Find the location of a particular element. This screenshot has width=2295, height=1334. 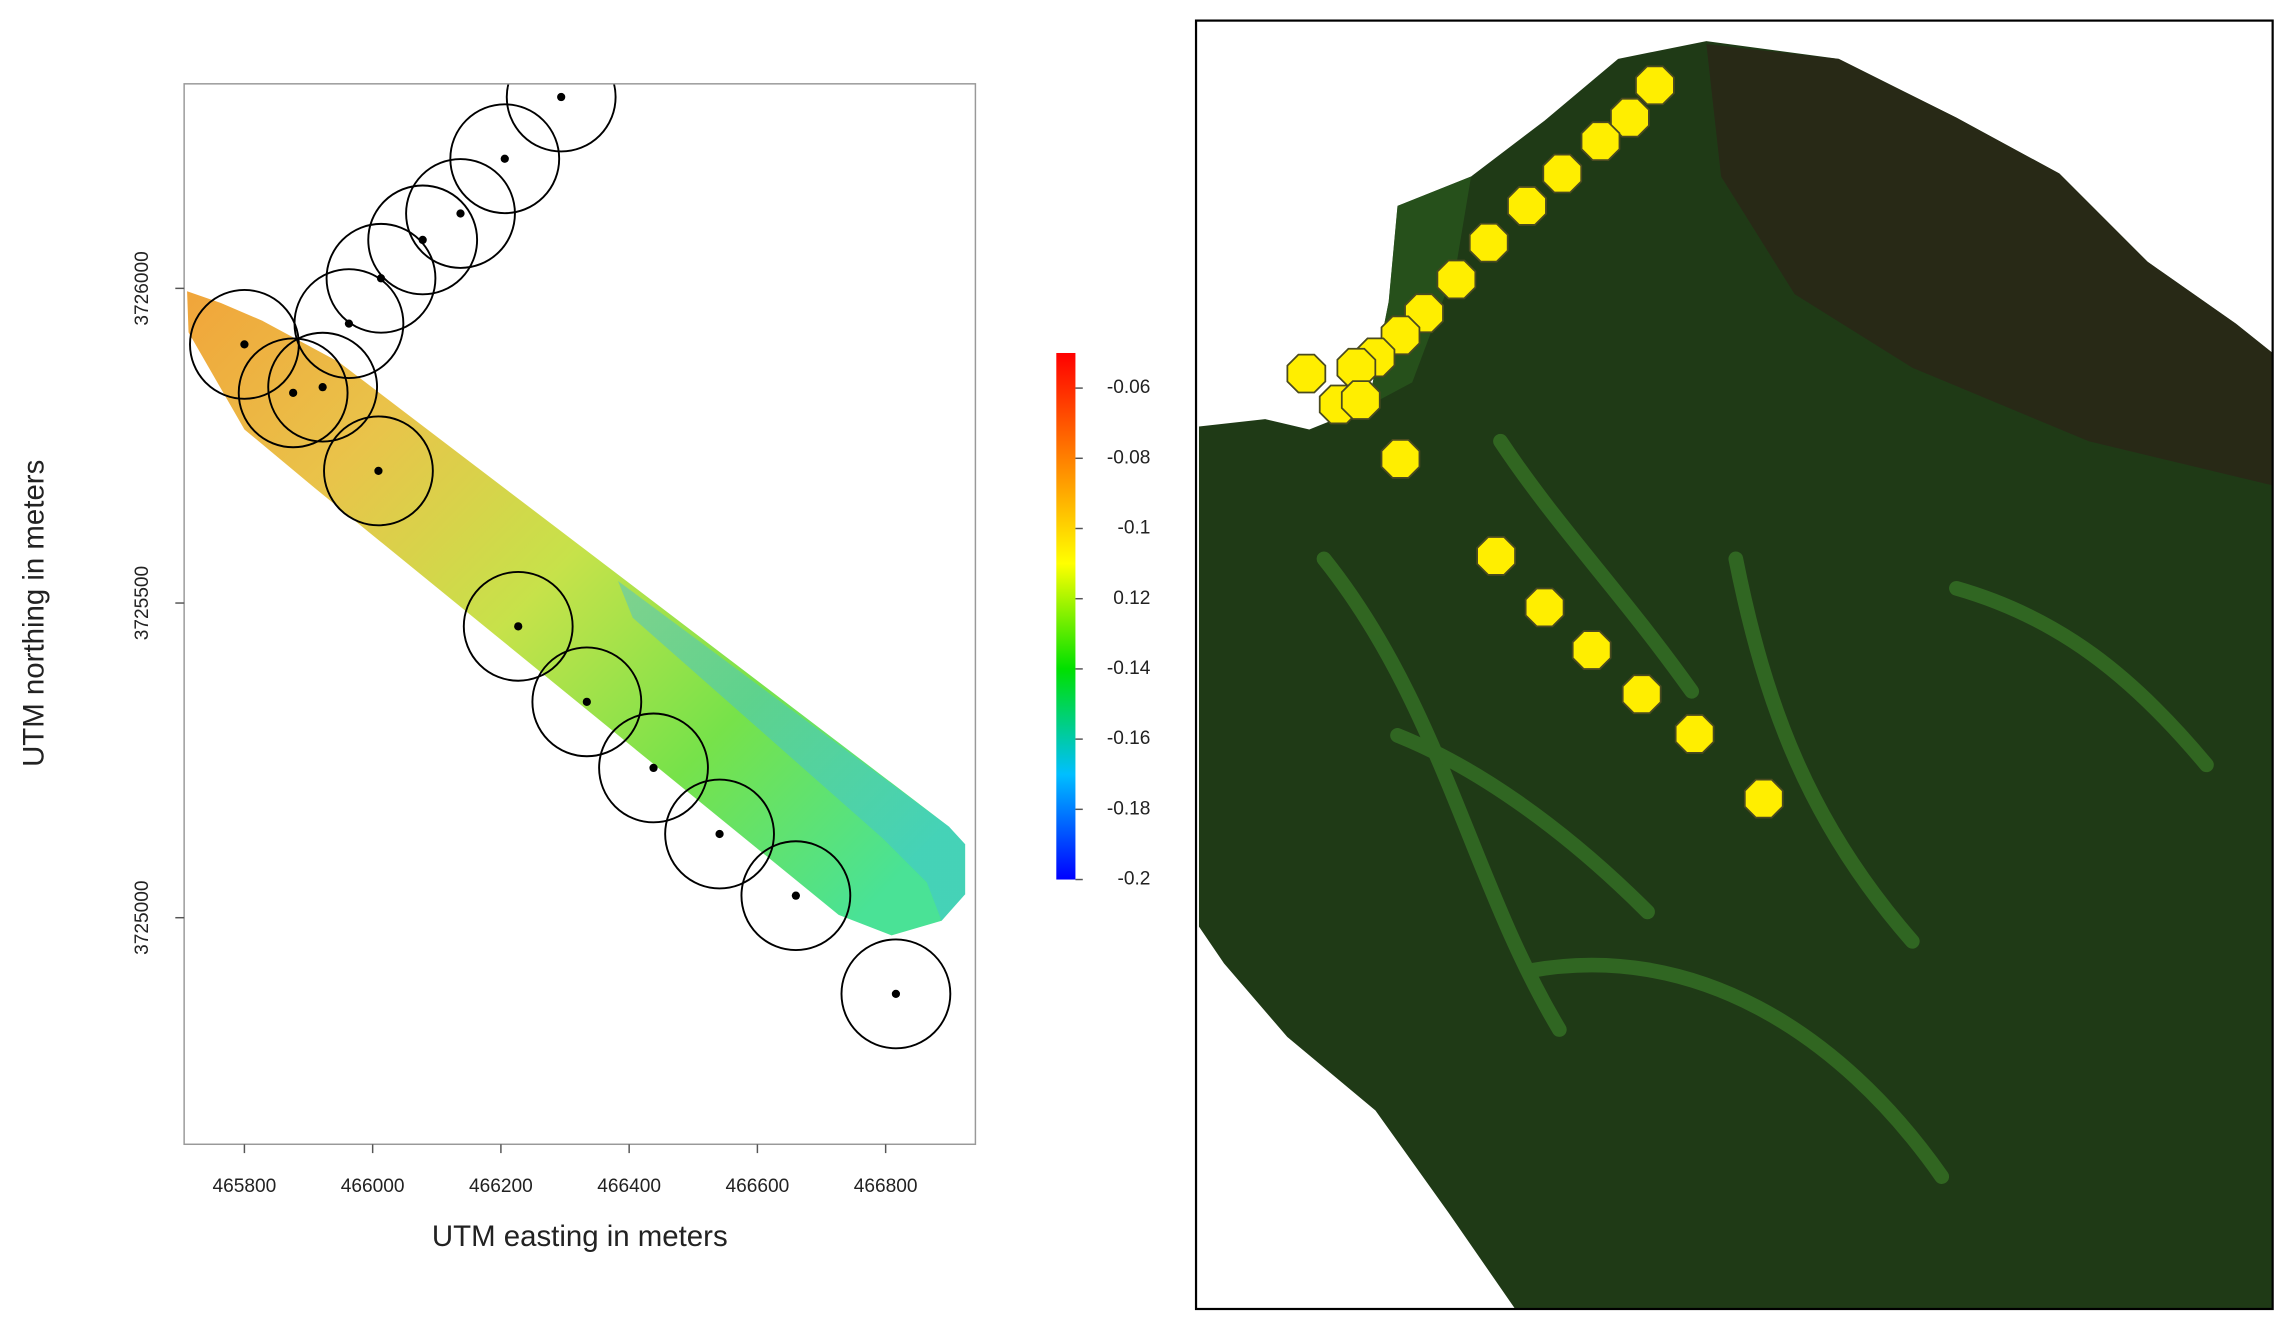

colorbar-tick-label: -0.14 is located at coordinates (1129, 668).